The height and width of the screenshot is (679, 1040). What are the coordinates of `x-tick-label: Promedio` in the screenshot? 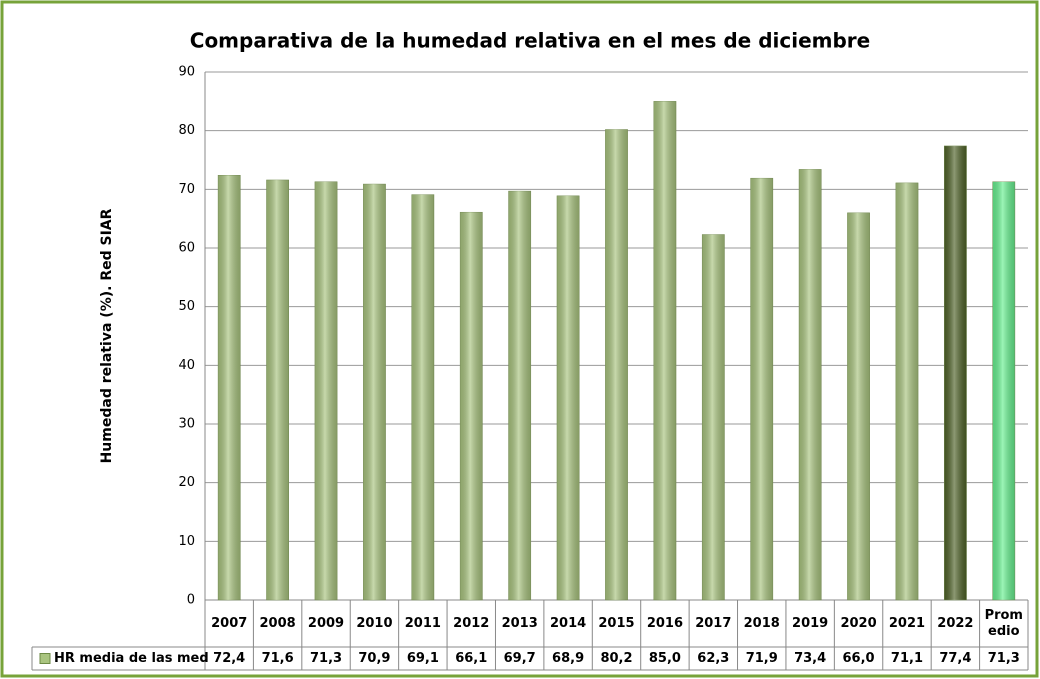 It's located at (1003, 623).